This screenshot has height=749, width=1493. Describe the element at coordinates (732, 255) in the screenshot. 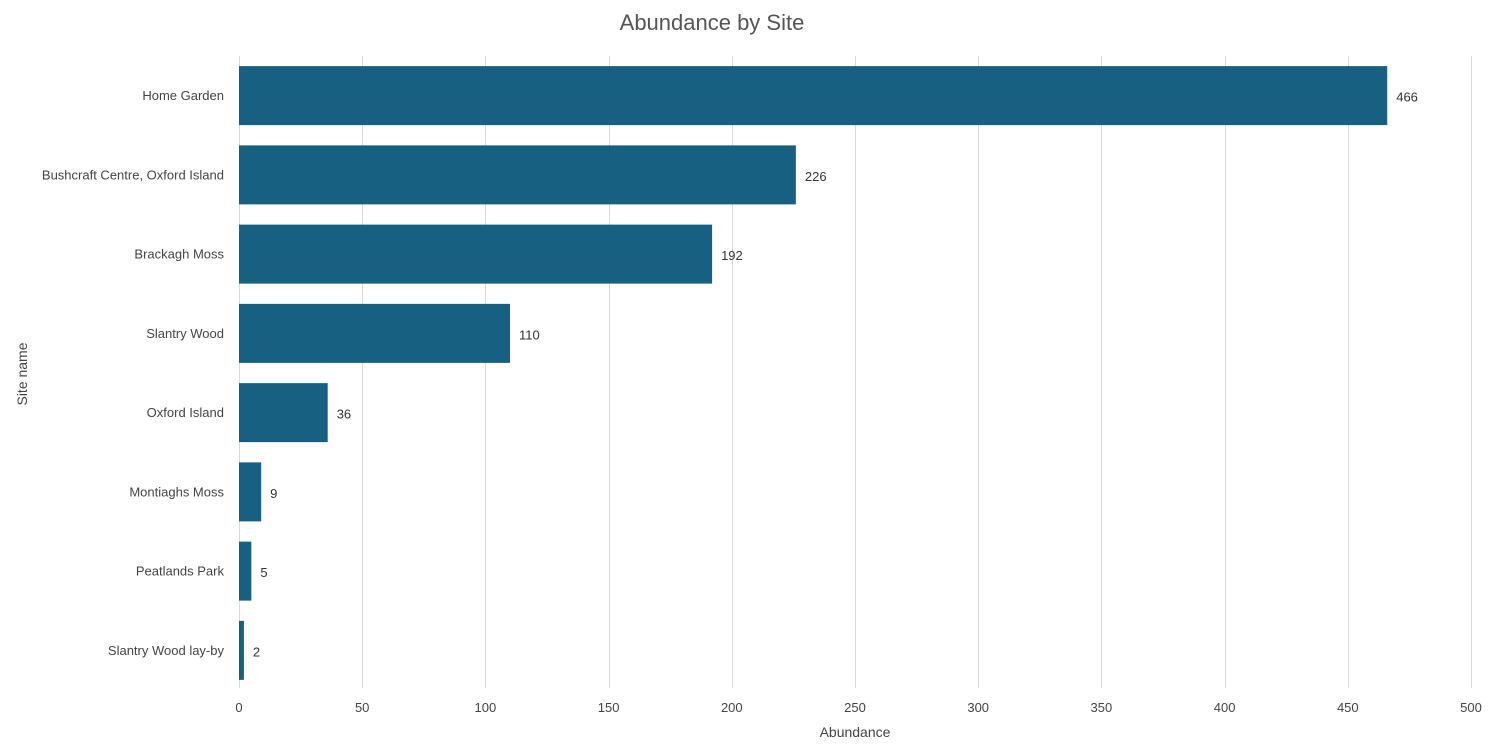

I see `data-label: 192` at that location.